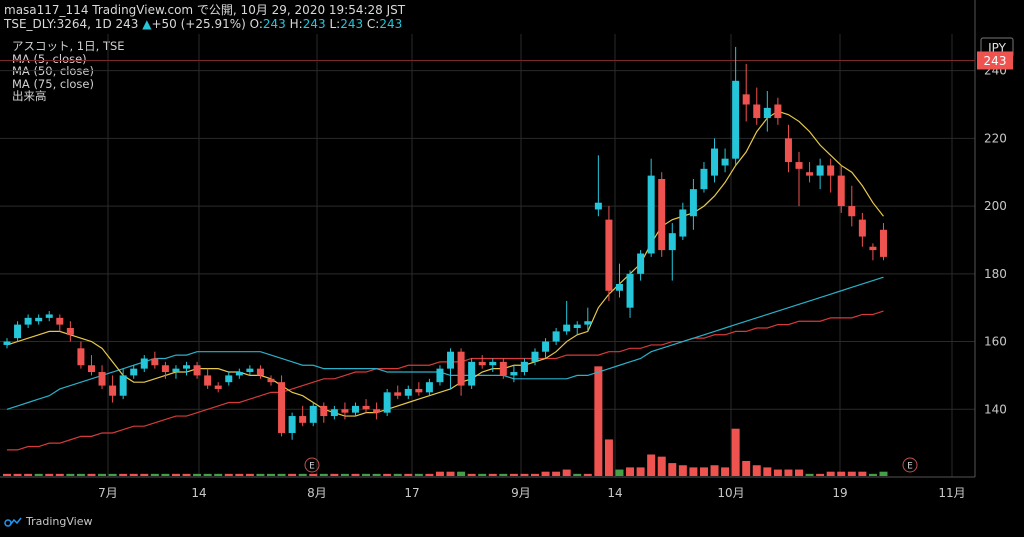 The width and height of the screenshot is (1024, 537). I want to click on legend-ma5: MA (5, close), so click(49, 58).